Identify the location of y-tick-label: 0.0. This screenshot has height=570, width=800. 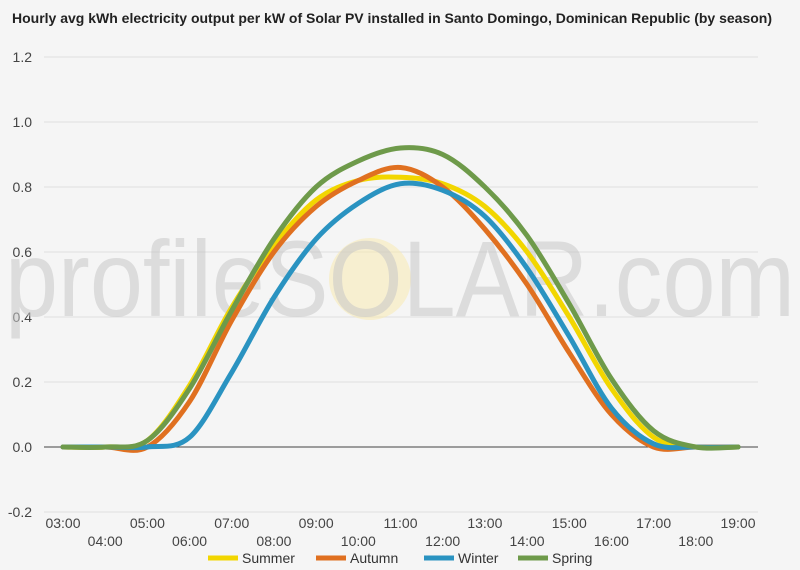
(23, 447).